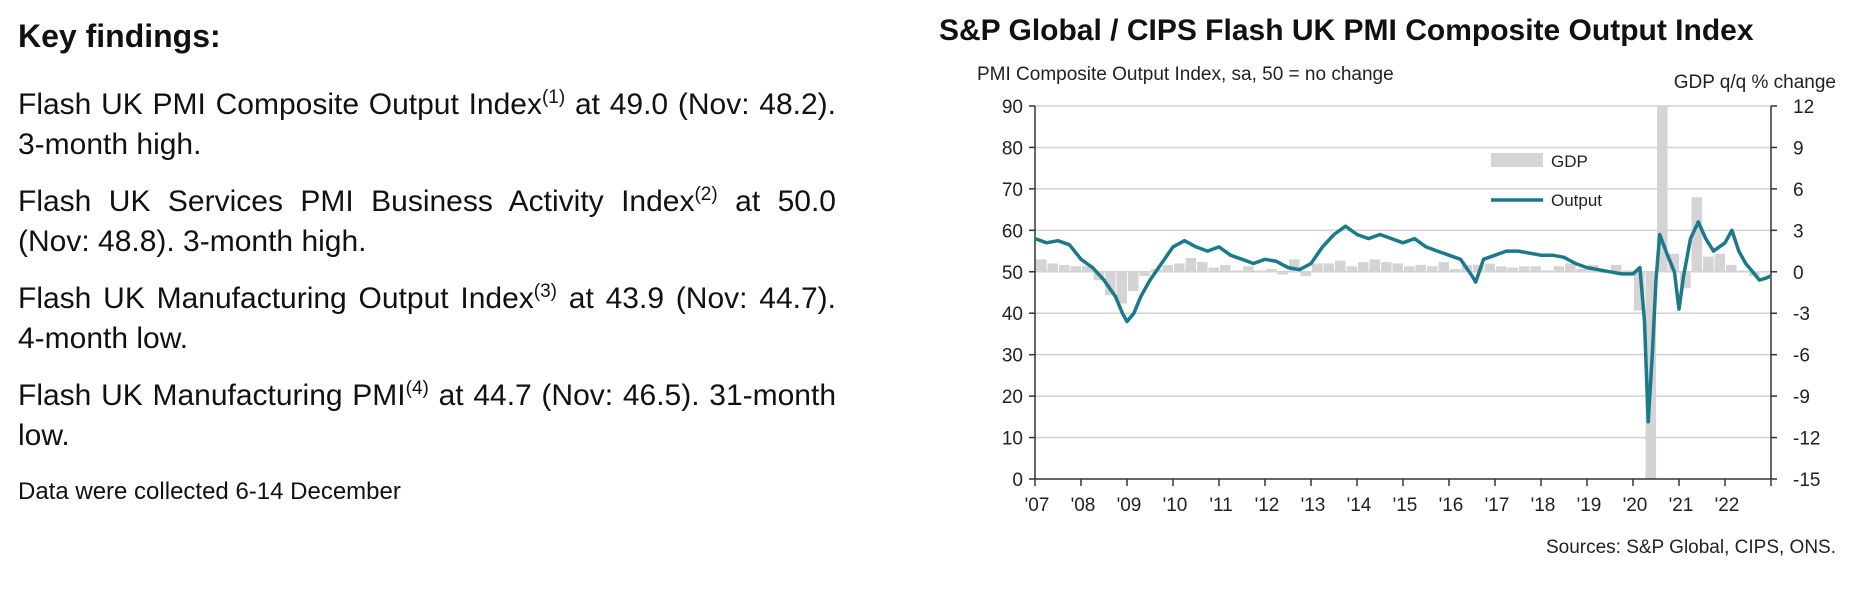 The width and height of the screenshot is (1852, 591). Describe the element at coordinates (1798, 273) in the screenshot. I see `right-tick-label: 0` at that location.